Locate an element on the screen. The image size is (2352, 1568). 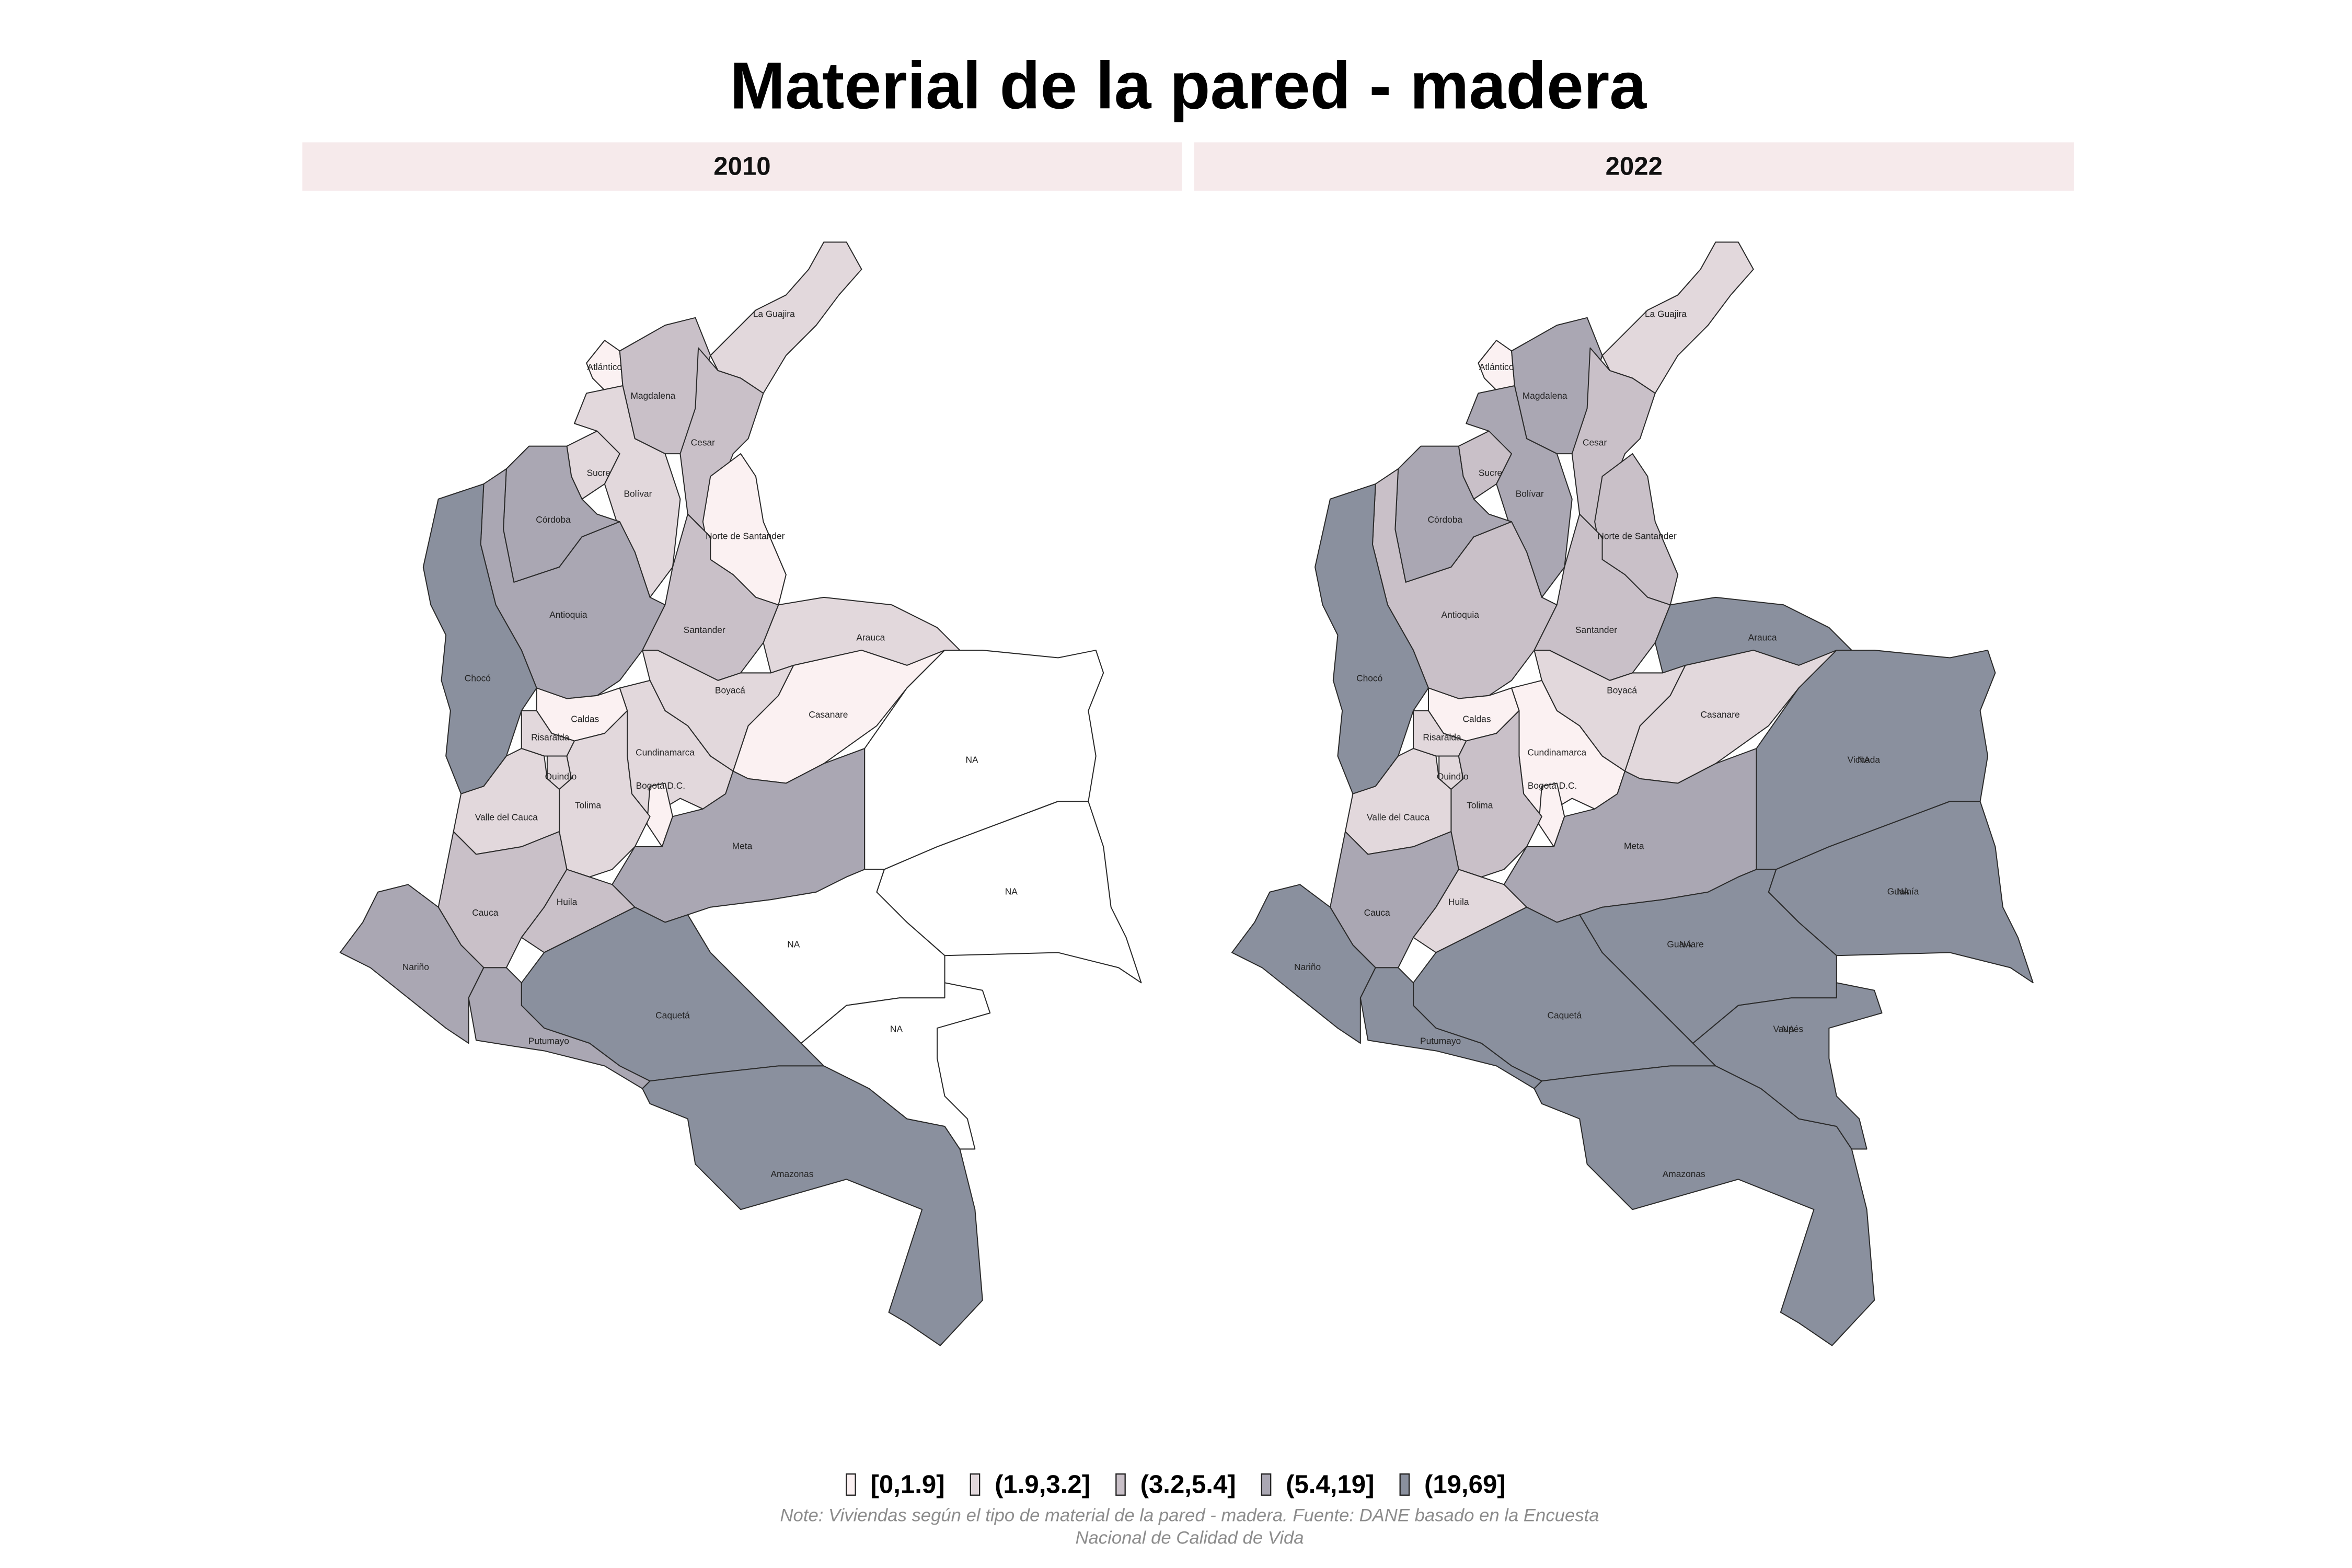
panel-title: 2022 is located at coordinates (1634, 166).